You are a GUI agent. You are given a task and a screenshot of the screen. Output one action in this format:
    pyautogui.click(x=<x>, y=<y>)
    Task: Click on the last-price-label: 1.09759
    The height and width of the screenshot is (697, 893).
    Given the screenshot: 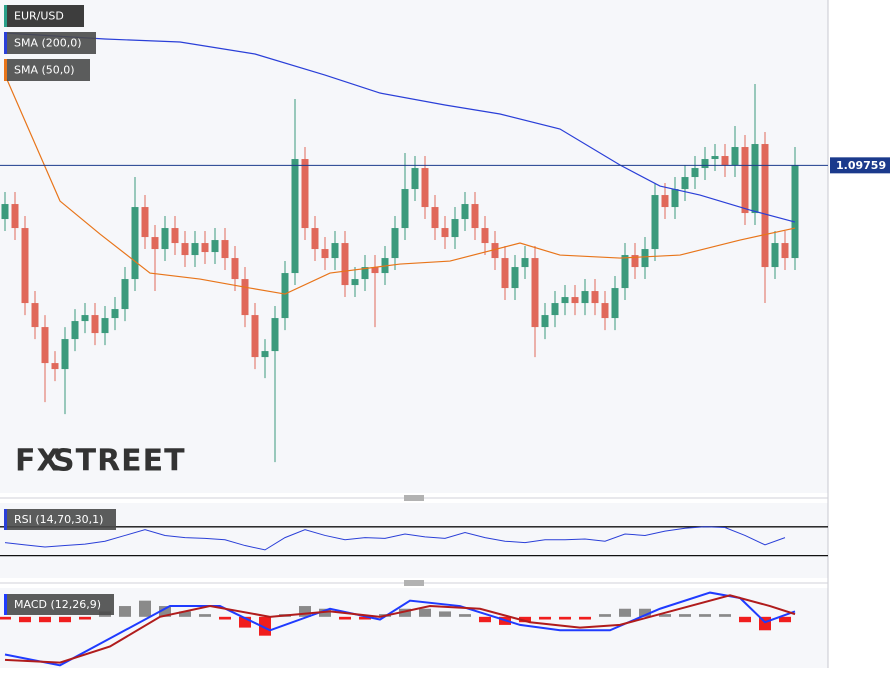 What is the action you would take?
    pyautogui.click(x=861, y=165)
    